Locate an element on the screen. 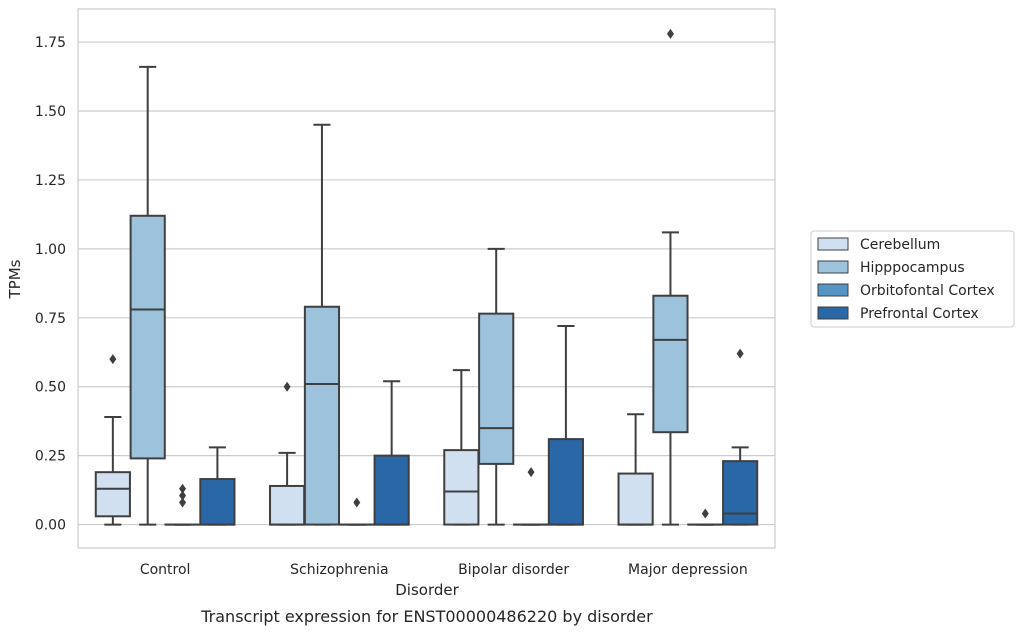  box-bipolar-disorder-prefrontal-cortex is located at coordinates (565, 425).